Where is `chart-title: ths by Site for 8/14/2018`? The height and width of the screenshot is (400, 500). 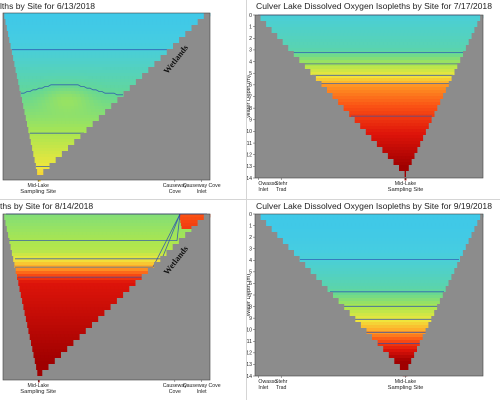
chart-title: ths by Site for 8/14/2018 is located at coordinates (46, 206).